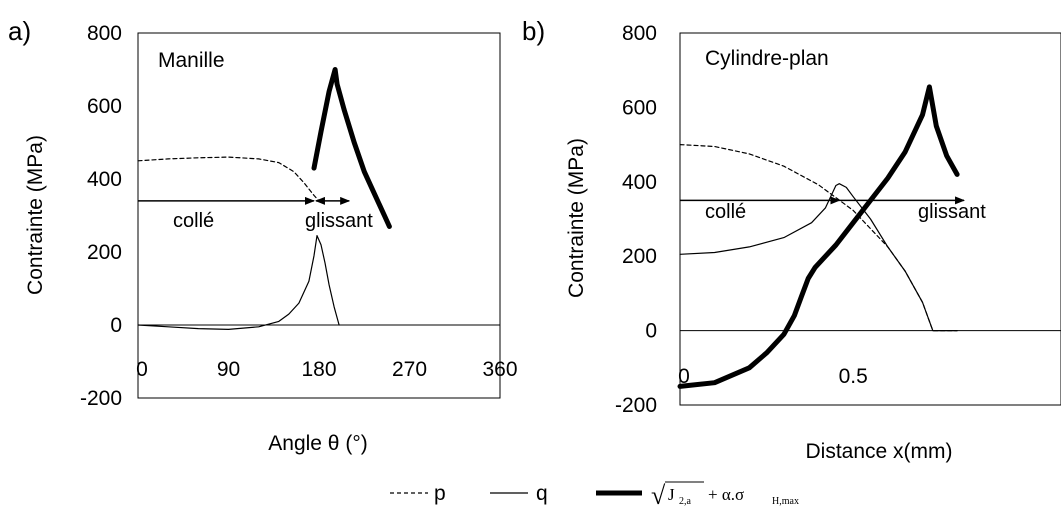 This screenshot has width=1061, height=518. What do you see at coordinates (19, 31) in the screenshot?
I see `panel-a-label: a)` at bounding box center [19, 31].